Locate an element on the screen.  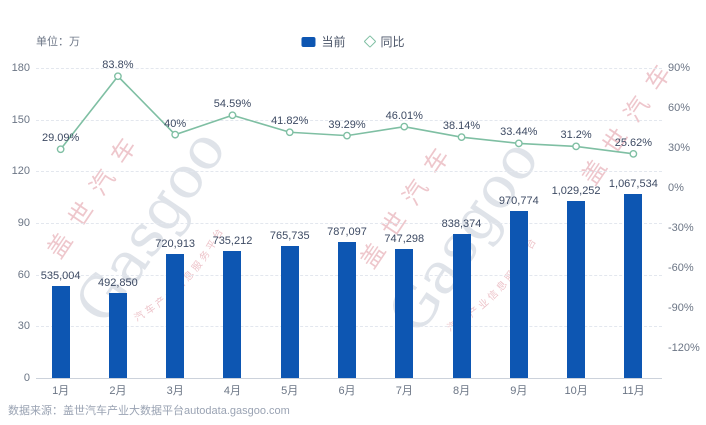
bar-value-label: 492,850 is located at coordinates (118, 283).